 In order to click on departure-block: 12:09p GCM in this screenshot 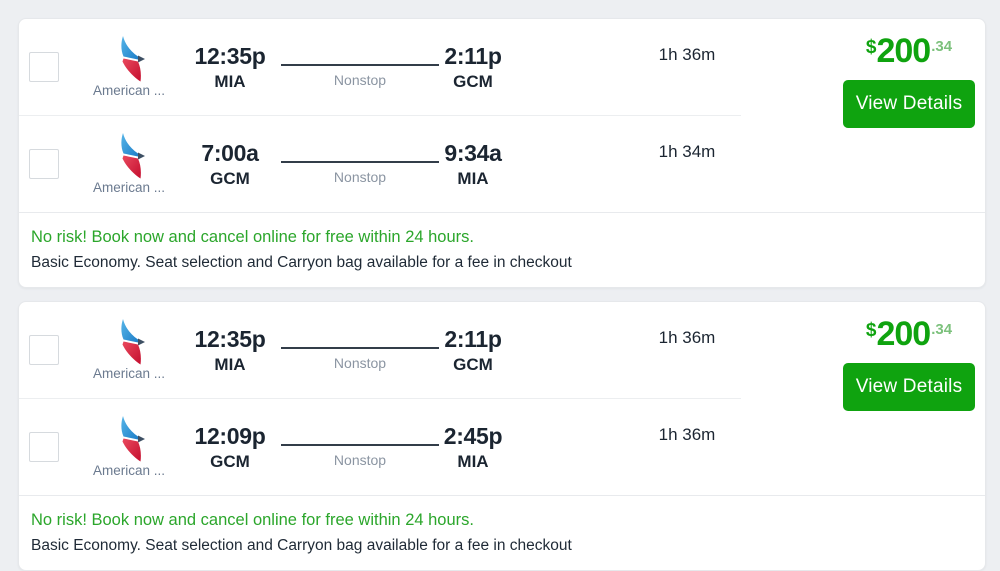, I will do `click(230, 447)`.